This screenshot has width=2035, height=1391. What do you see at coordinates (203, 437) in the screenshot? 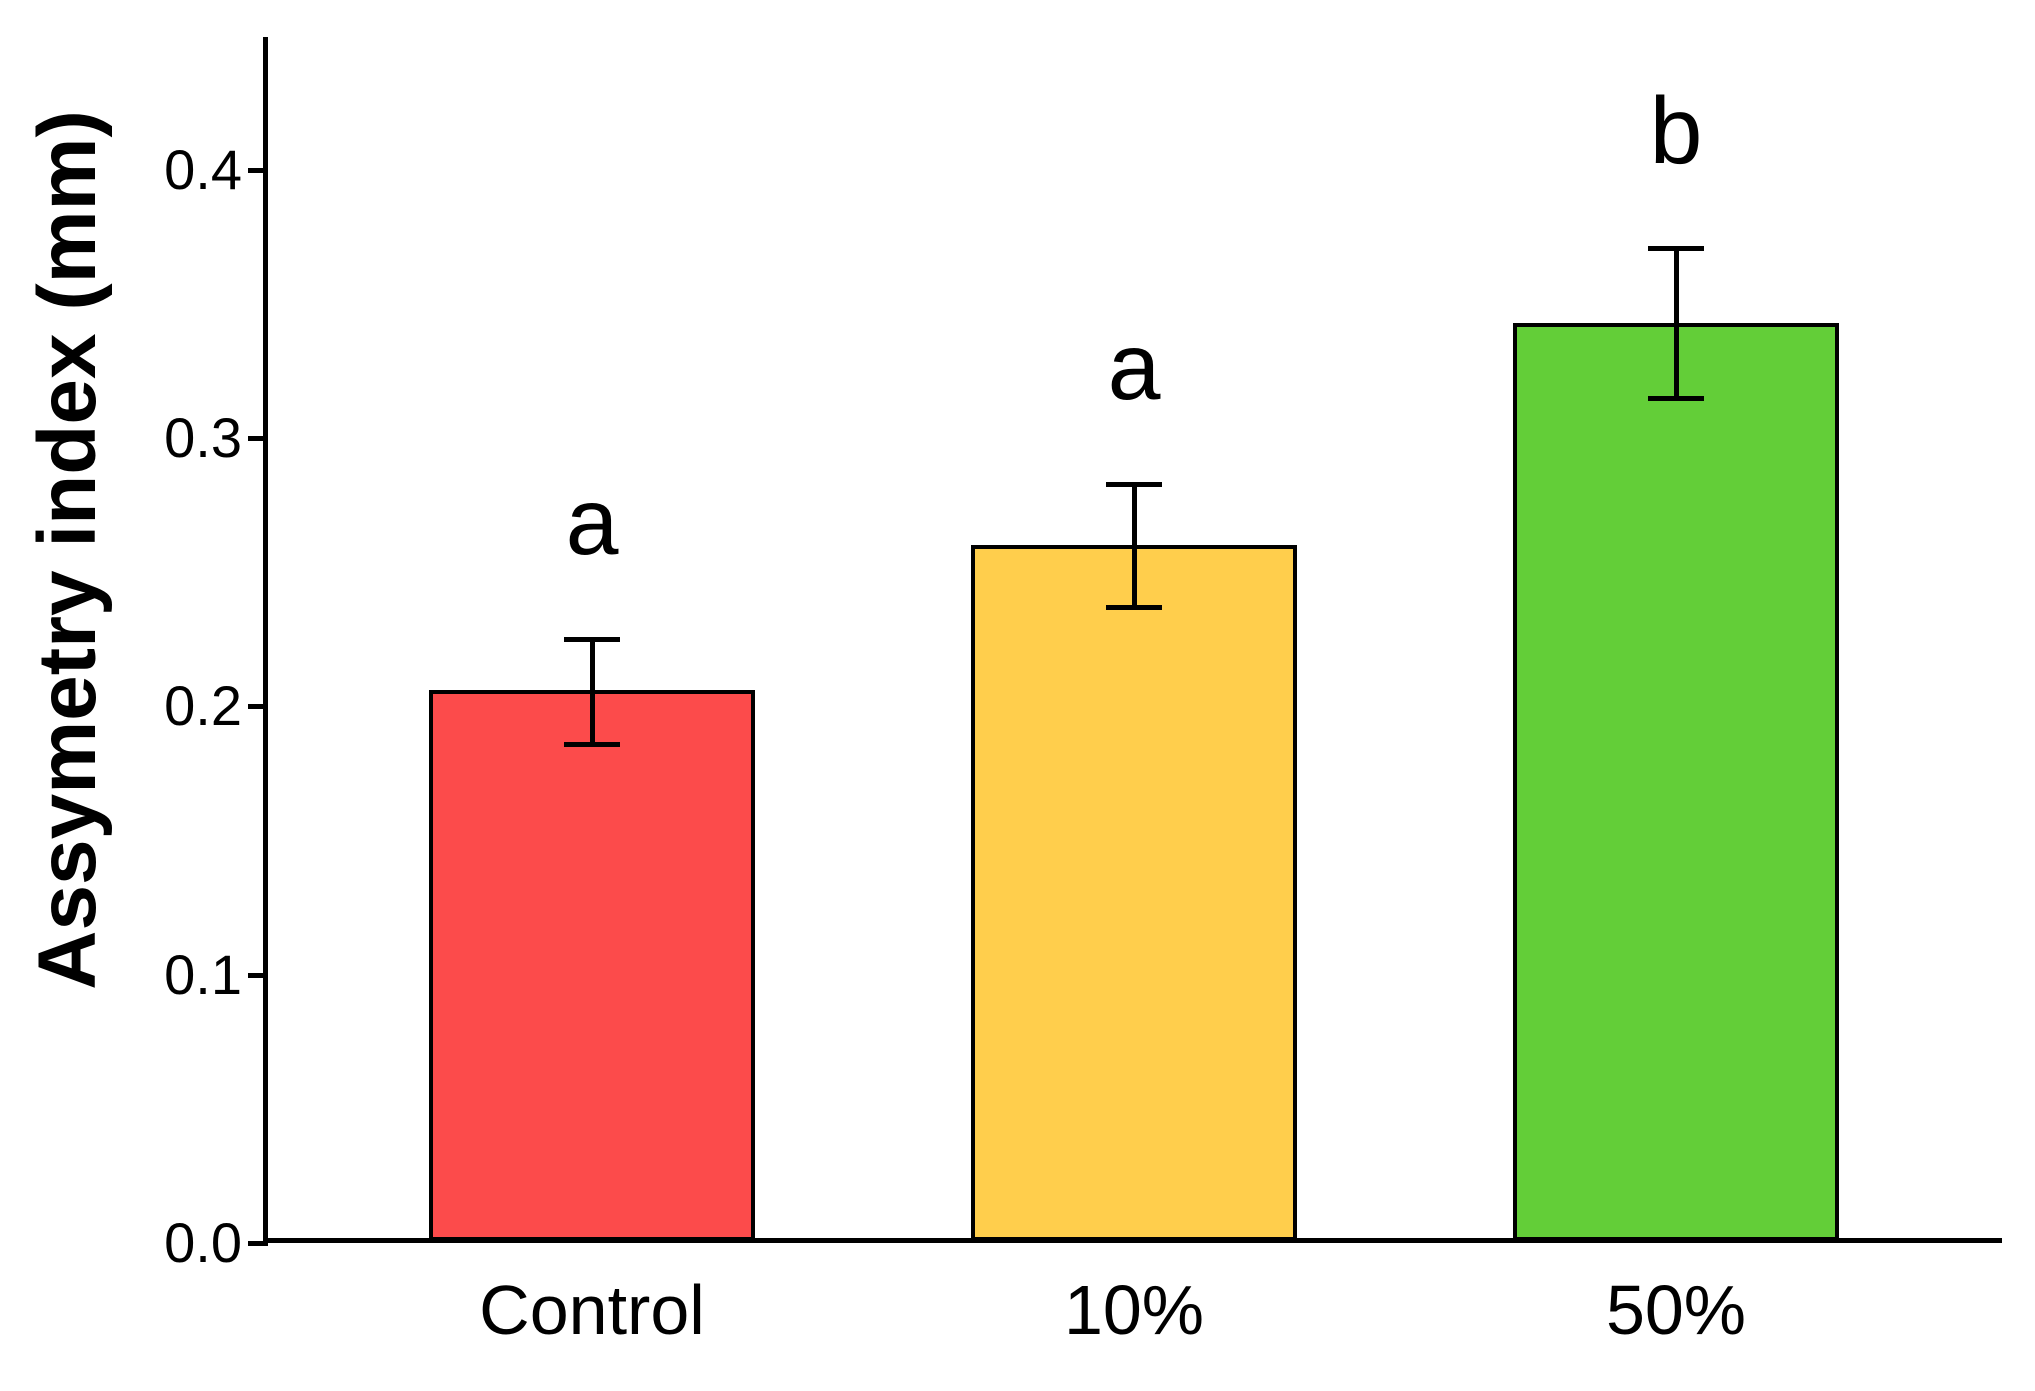
I see `y-tick-label: 0.3` at bounding box center [203, 437].